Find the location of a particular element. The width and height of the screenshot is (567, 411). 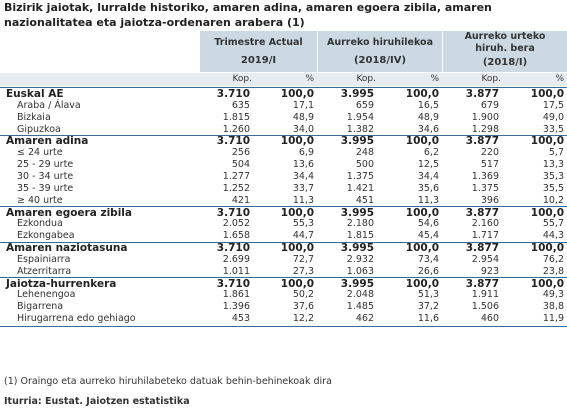

cell-percent: 35,6 is located at coordinates (428, 188).